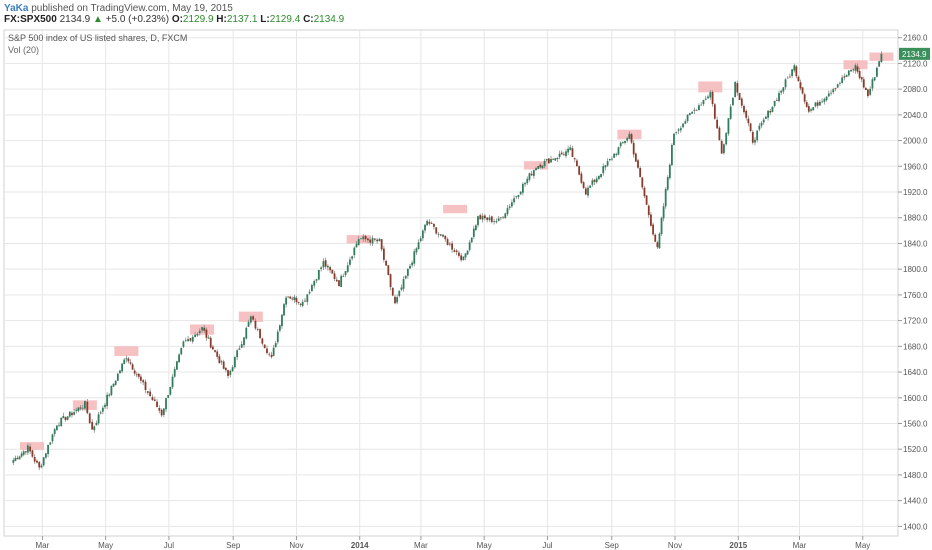  I want to click on author-link: YaKa, so click(16, 8).